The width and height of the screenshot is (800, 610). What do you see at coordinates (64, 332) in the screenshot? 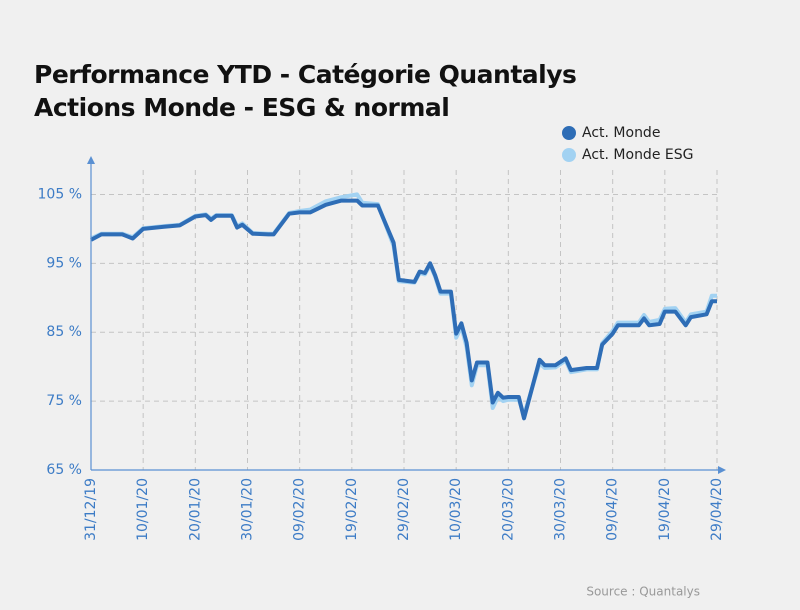
I see `y-tick-label: 85 %` at bounding box center [64, 332].